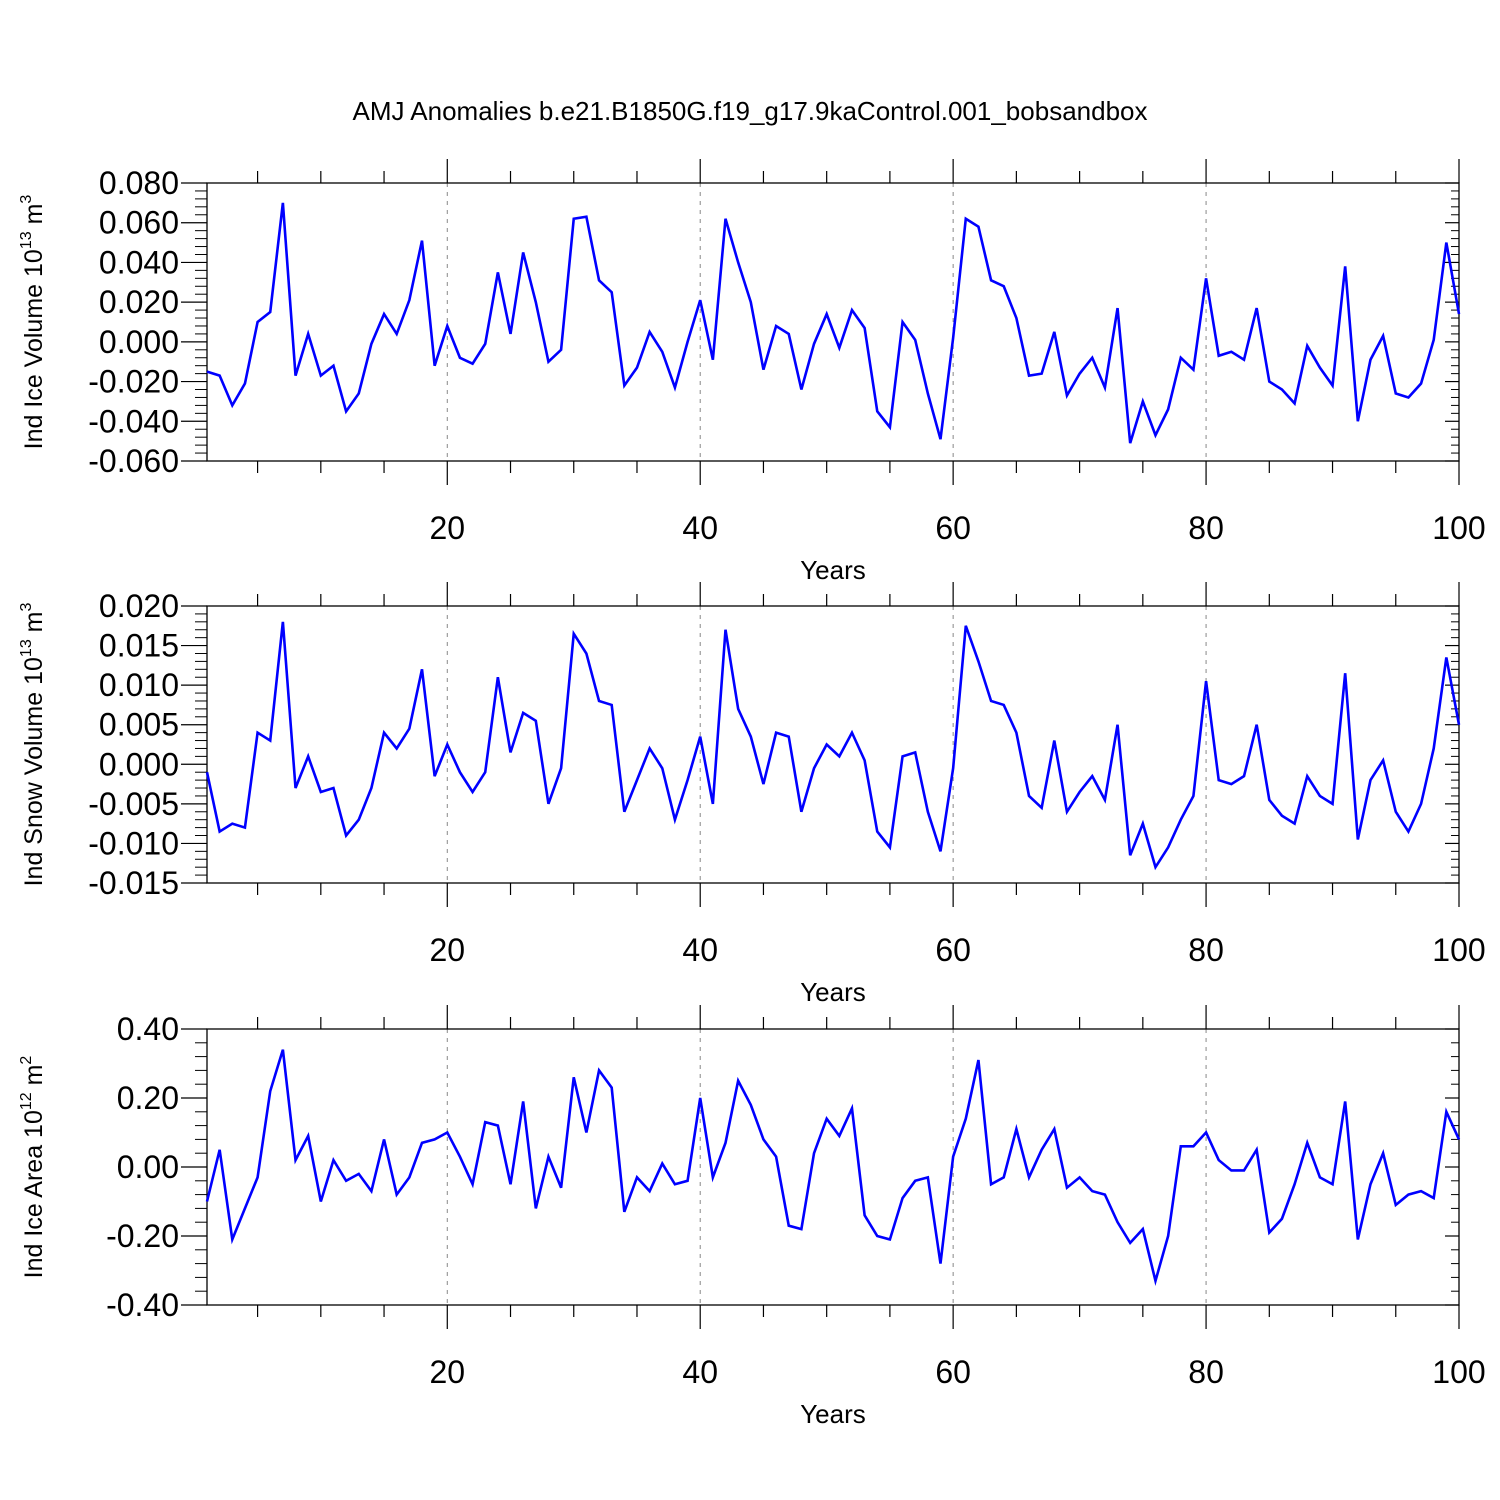 Image resolution: width=1500 pixels, height=1500 pixels. What do you see at coordinates (133, 843) in the screenshot?
I see `y-tick-label: -0.010` at bounding box center [133, 843].